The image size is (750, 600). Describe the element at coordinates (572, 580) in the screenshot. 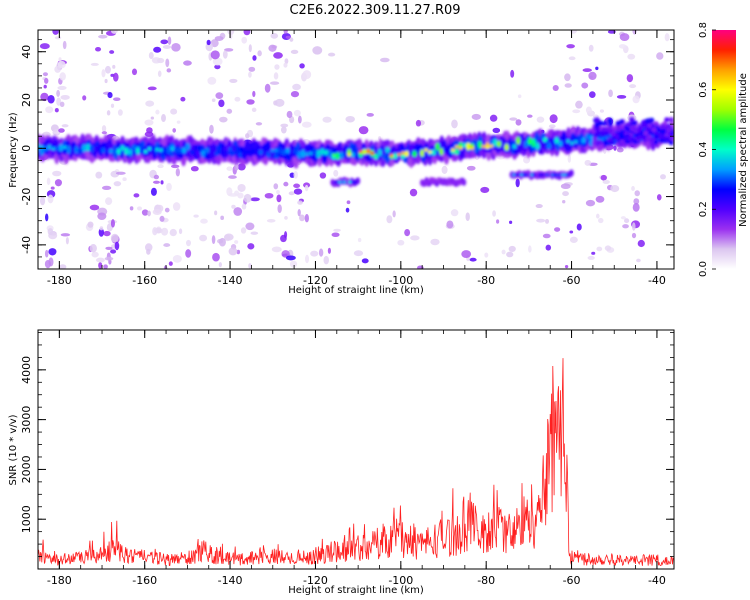

I see `x-tick-label: -60` at that location.